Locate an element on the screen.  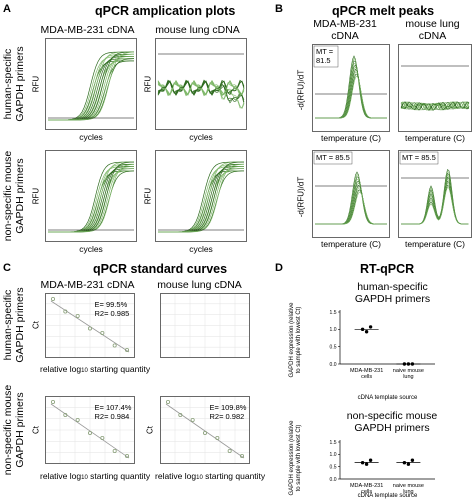
subtitle-line: GAPDH primers is located at coordinates (392, 428).